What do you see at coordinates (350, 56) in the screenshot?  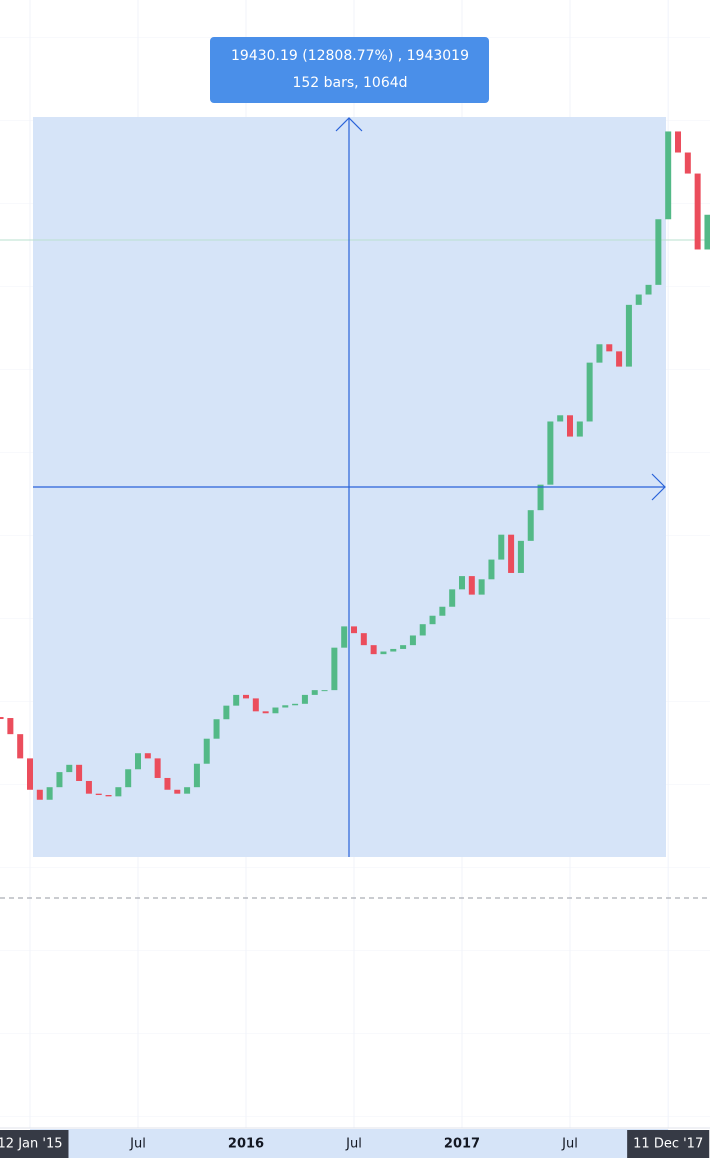 I see `measure-label: 19430.19 (12808.77%) , 1943019` at bounding box center [350, 56].